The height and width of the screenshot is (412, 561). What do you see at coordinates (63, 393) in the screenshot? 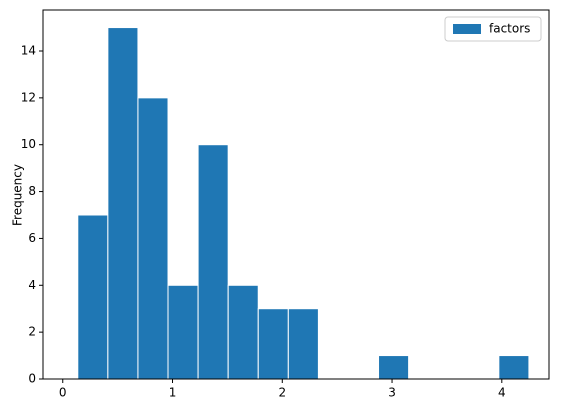
I see `x-tick-label: 0` at bounding box center [63, 393].